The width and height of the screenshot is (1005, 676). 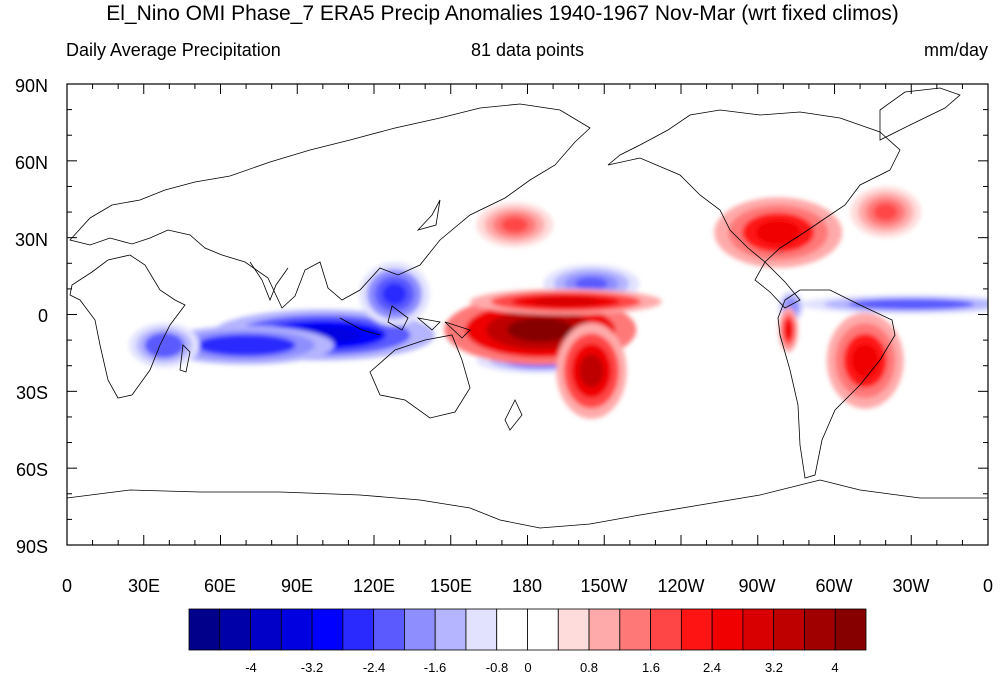 I want to click on lon-label: 30E, so click(x=144, y=586).